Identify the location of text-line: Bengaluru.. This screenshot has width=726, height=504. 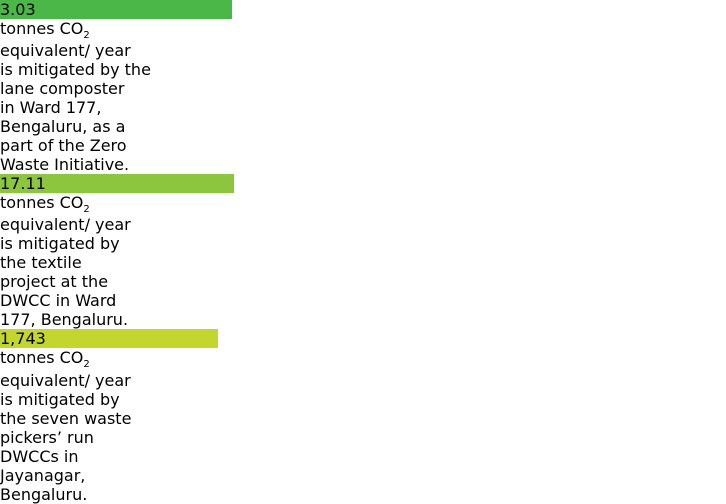
(44, 494).